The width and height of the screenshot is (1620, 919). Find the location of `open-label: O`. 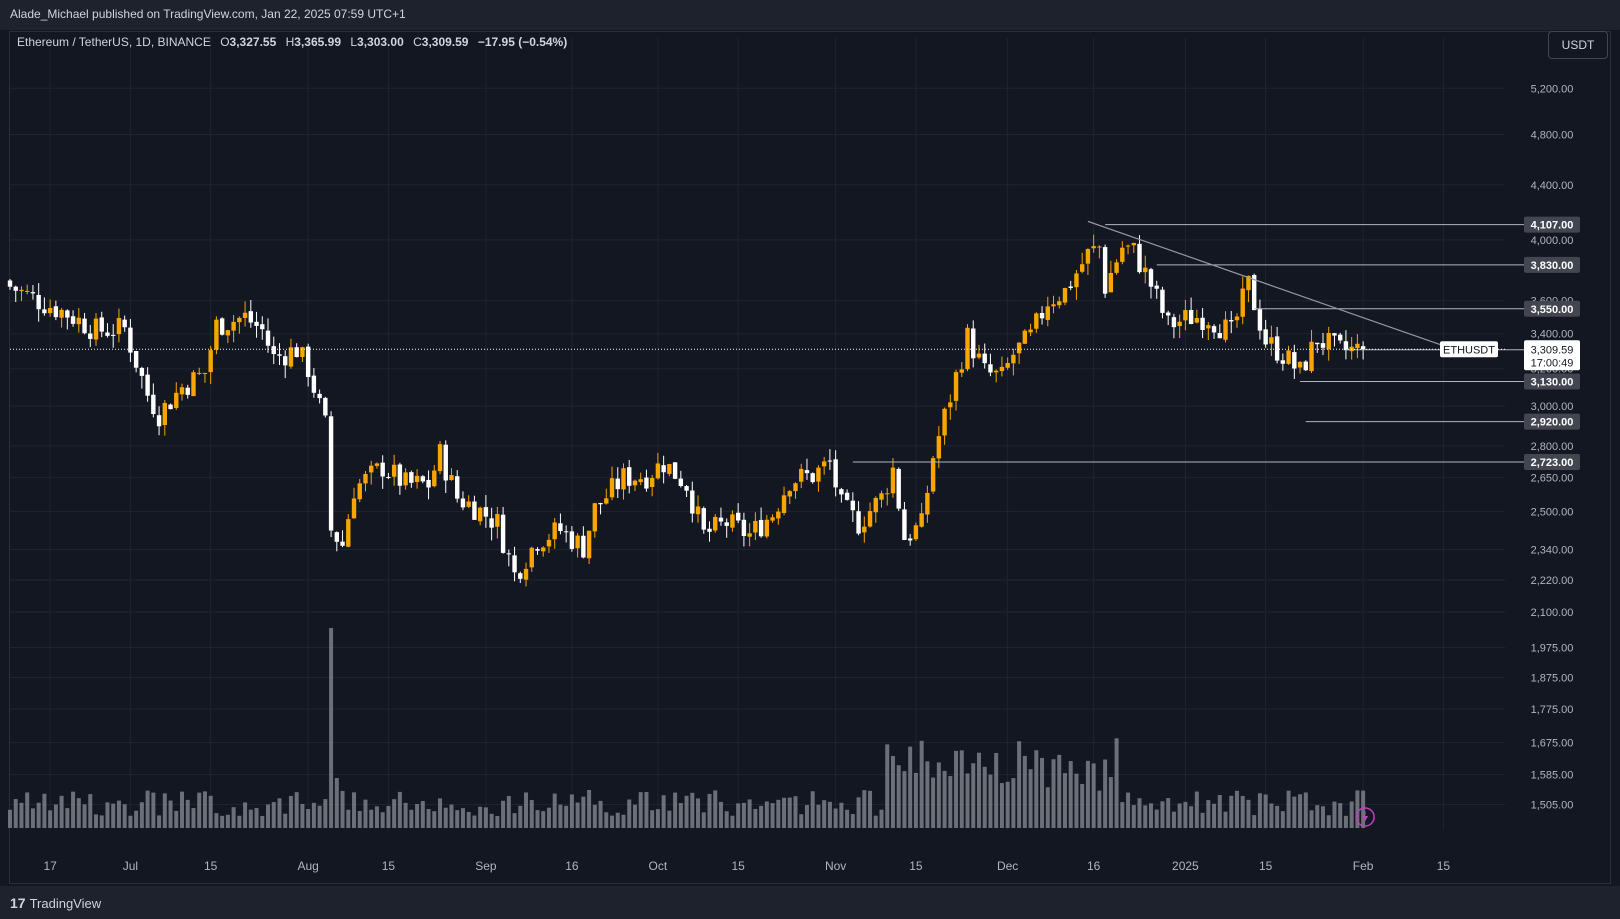

open-label: O is located at coordinates (225, 42).